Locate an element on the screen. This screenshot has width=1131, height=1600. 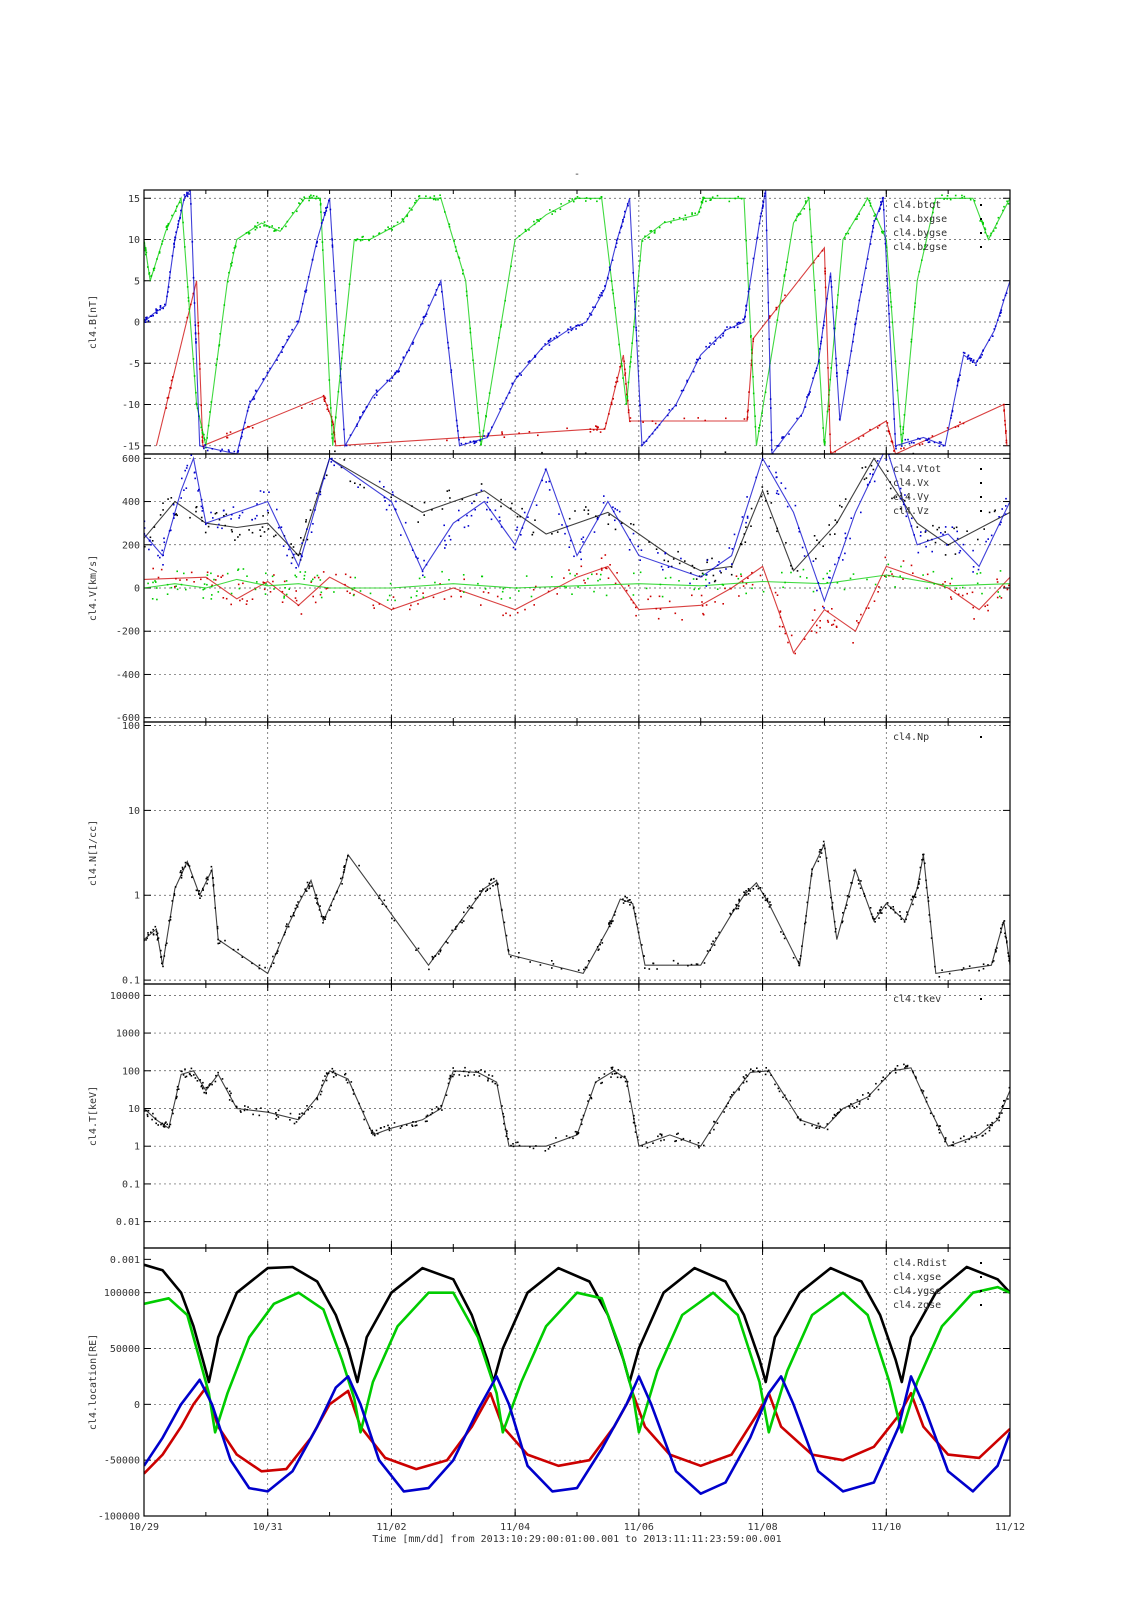
y-tick-label: 0.01 is located at coordinates (128, 1222).